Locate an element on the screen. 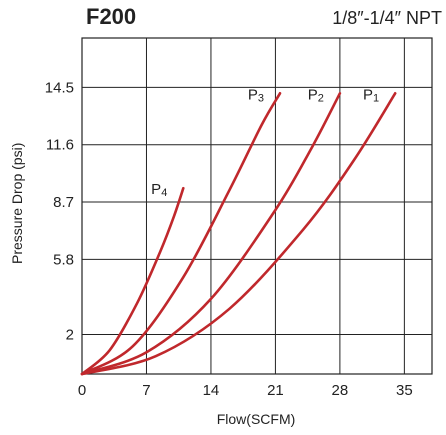 The height and width of the screenshot is (435, 446). x-tick-label: 7 is located at coordinates (146, 390).